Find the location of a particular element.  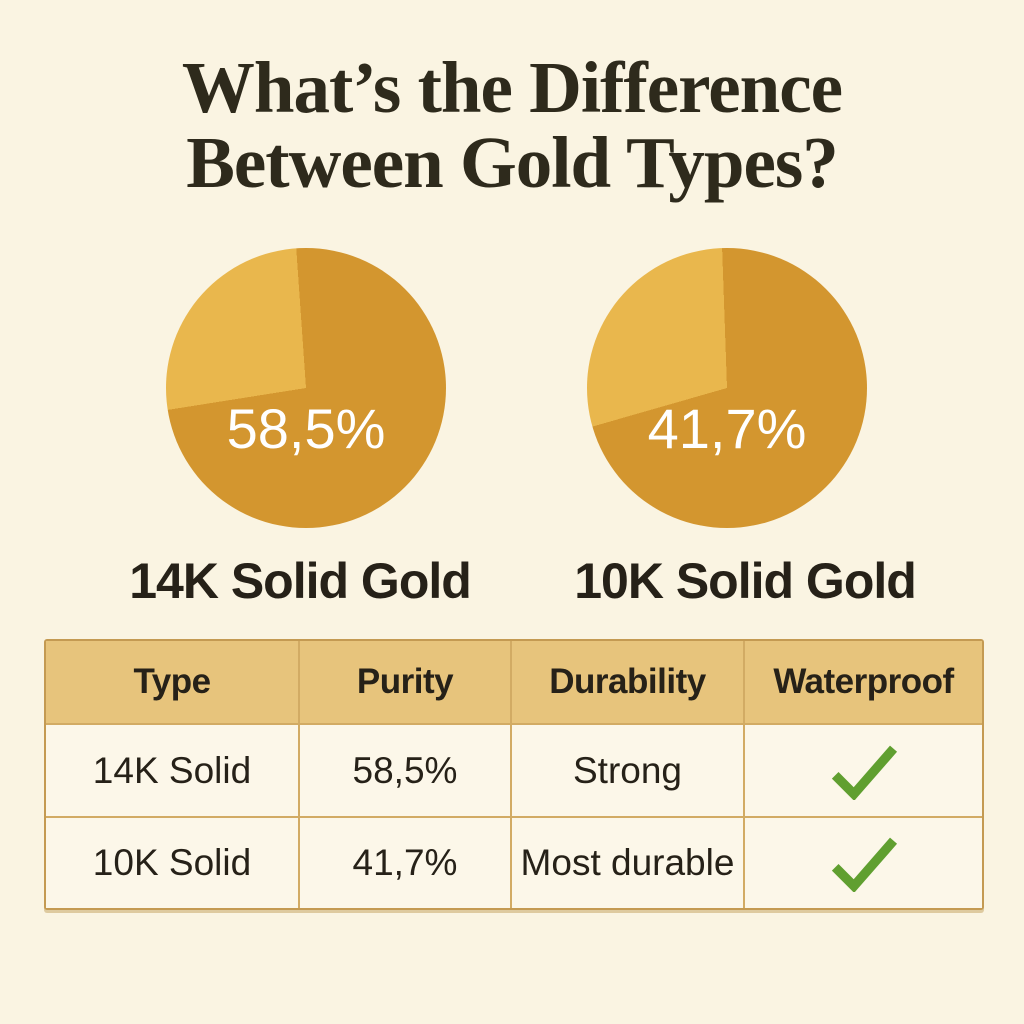

cell-type-10k: 10K Solid is located at coordinates (173, 863).